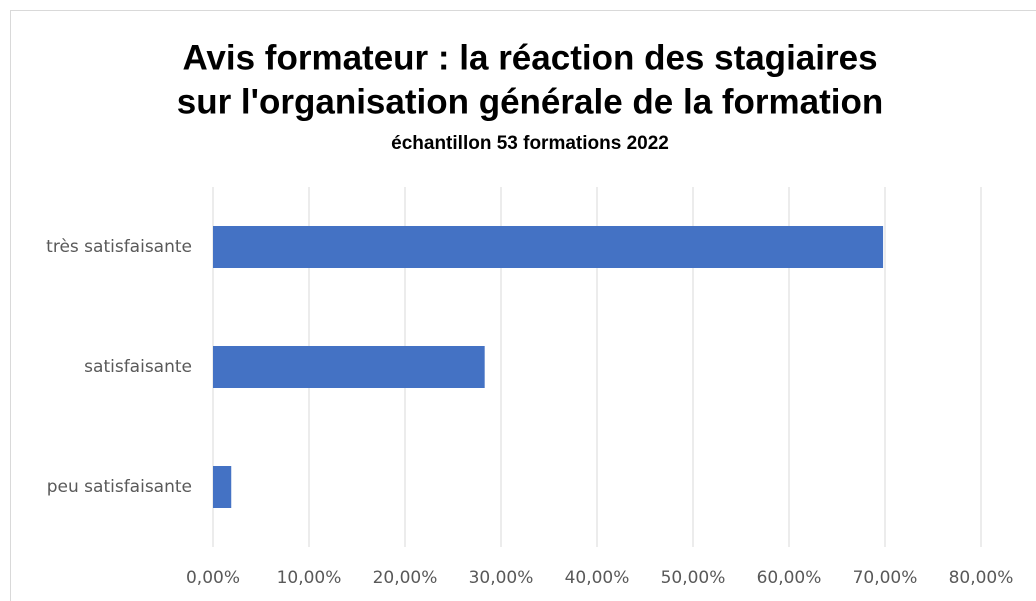  Describe the element at coordinates (309, 578) in the screenshot. I see `x-tick-label: 10,00%` at that location.